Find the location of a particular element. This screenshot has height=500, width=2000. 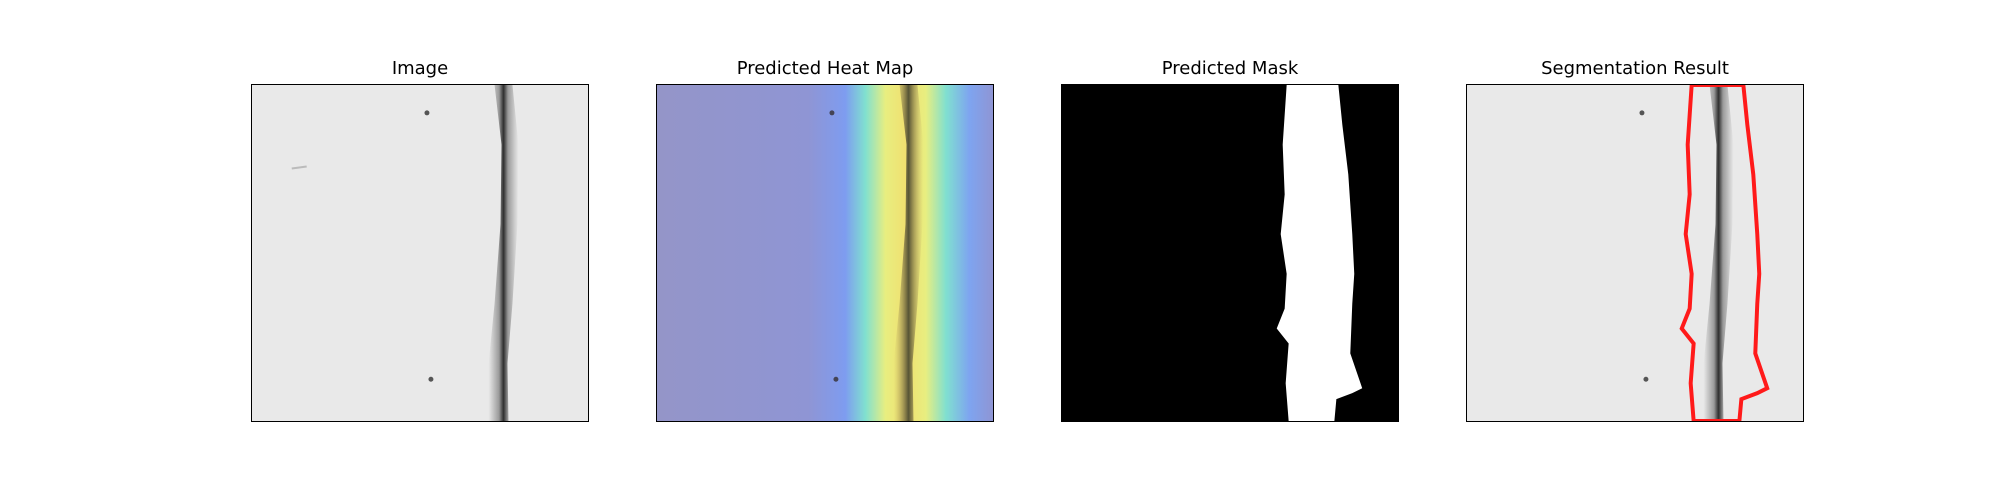

segmentation-panel-title: Segmentation Result is located at coordinates (1635, 68).